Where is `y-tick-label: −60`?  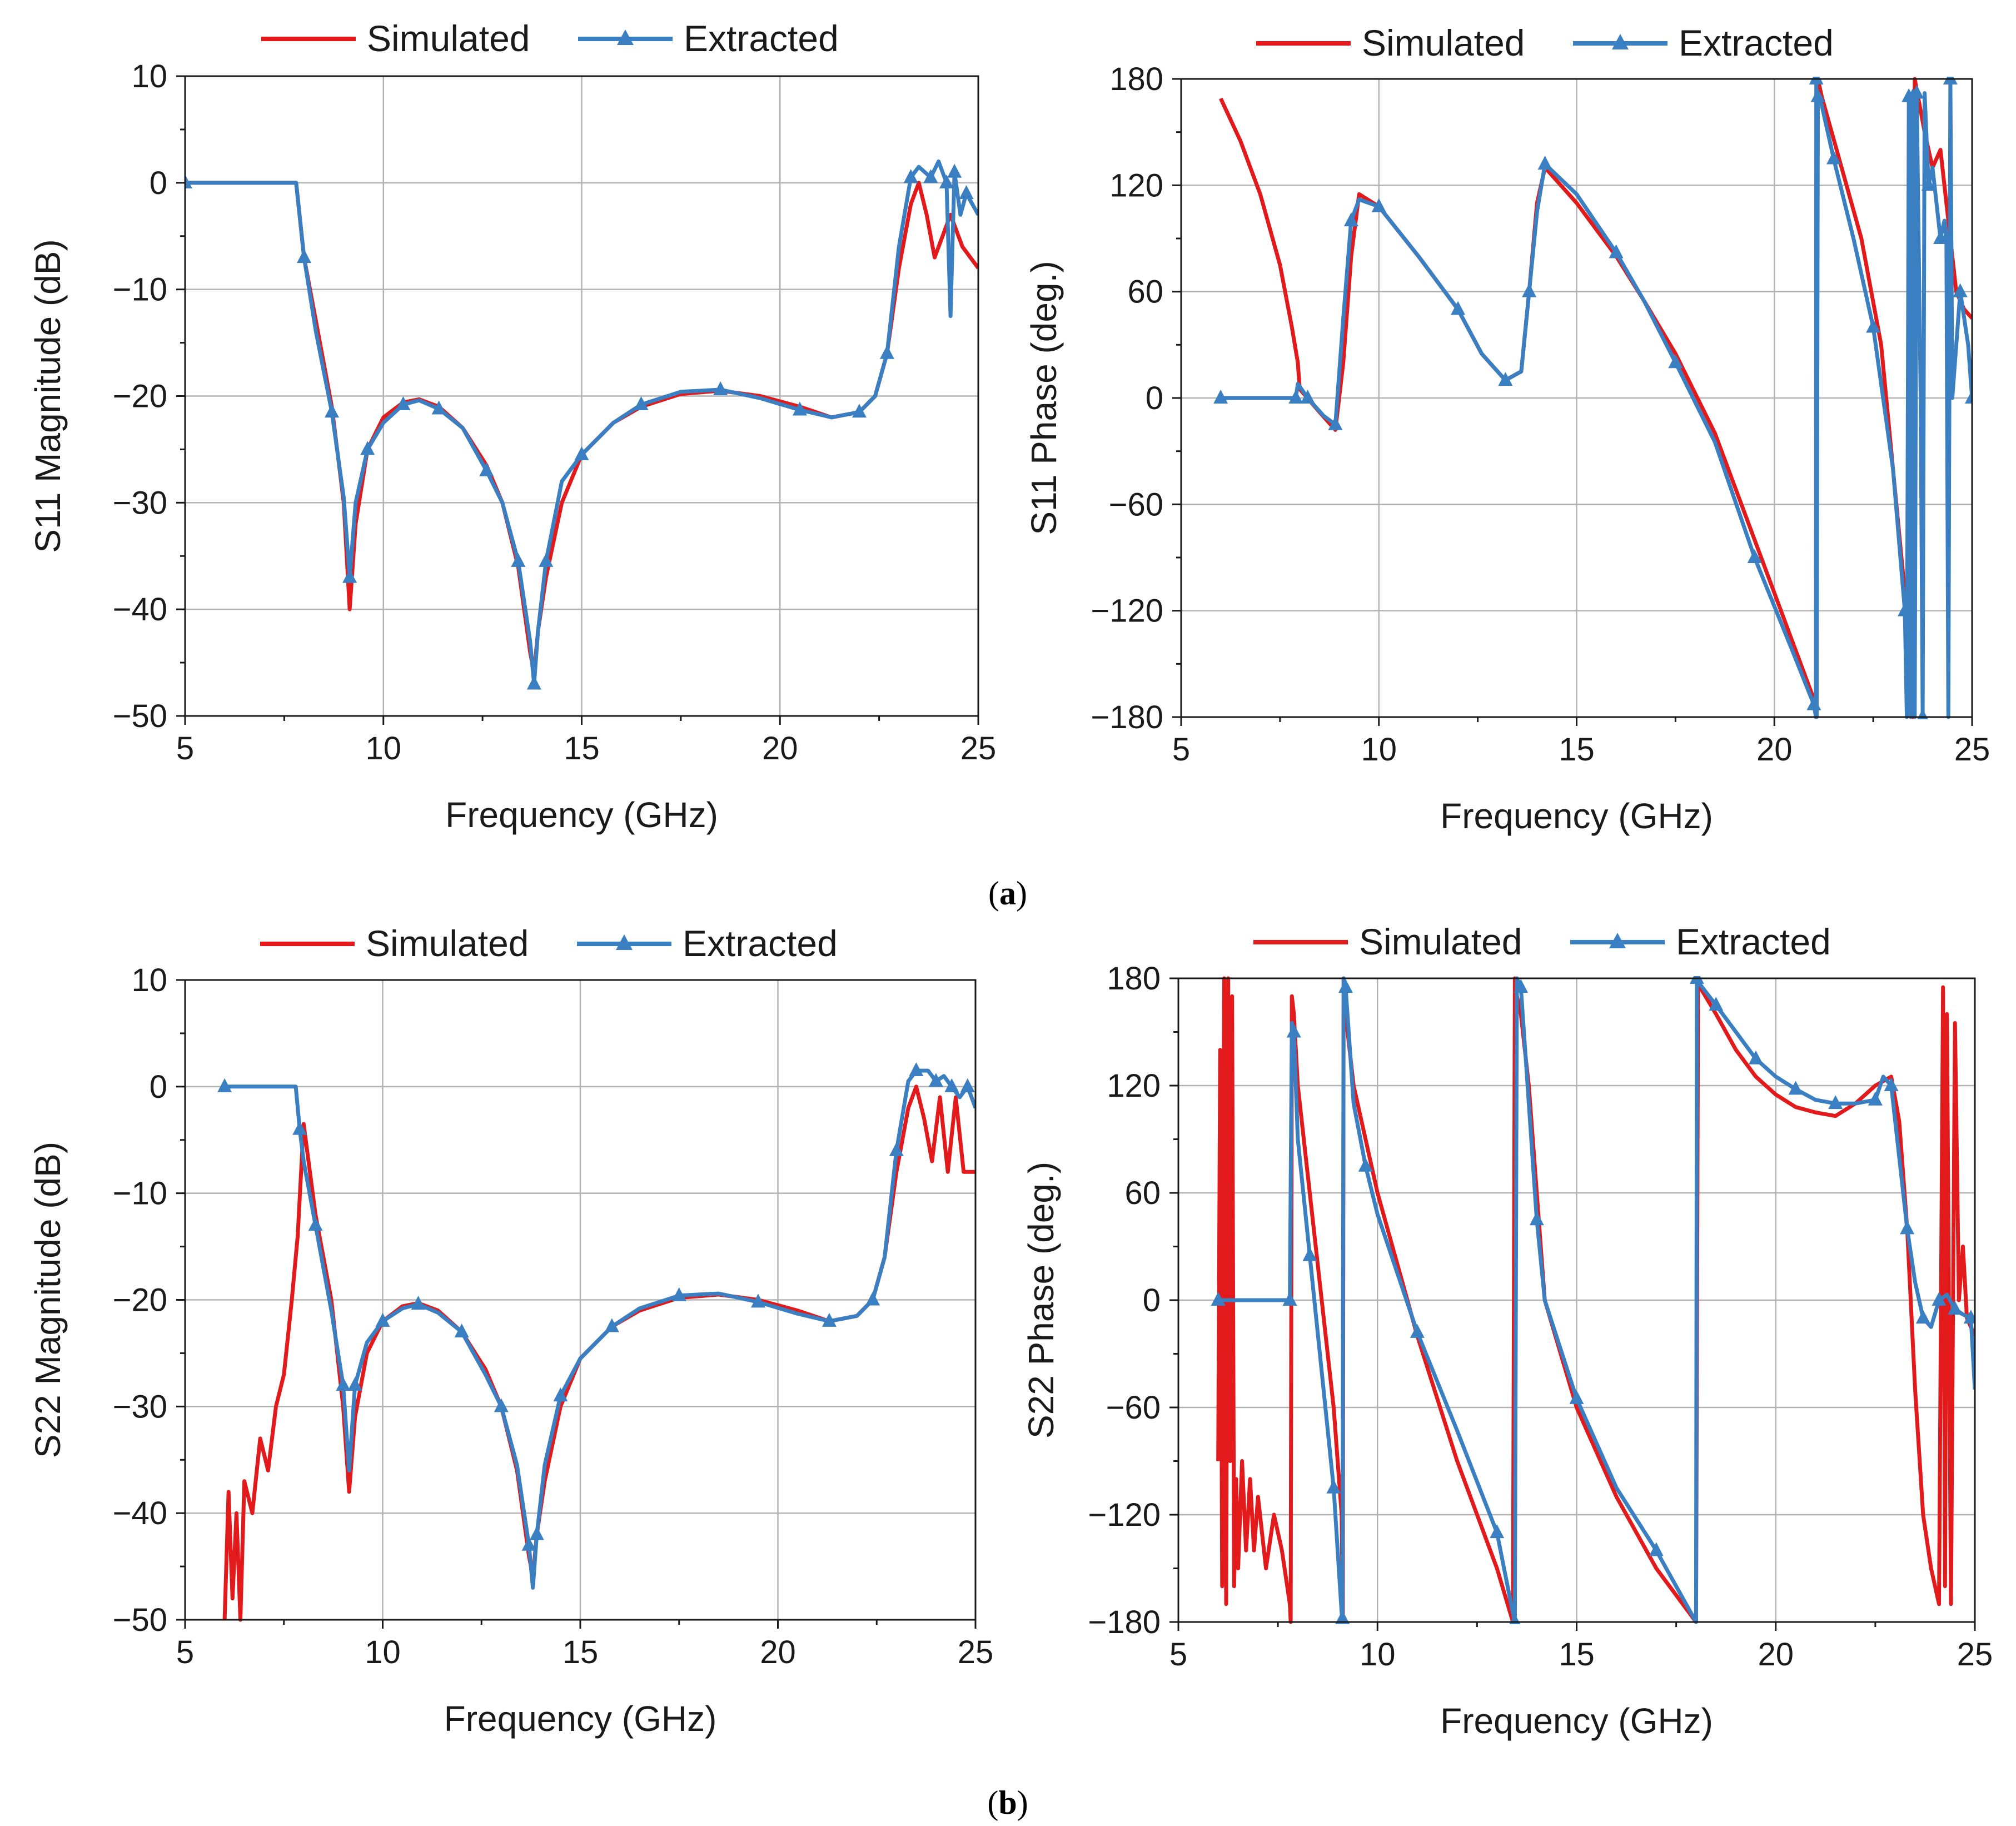 y-tick-label: −60 is located at coordinates (1133, 1408).